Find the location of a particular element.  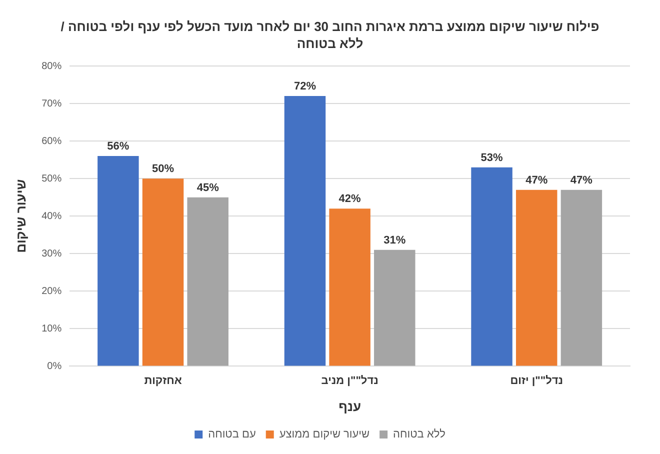

y-tick-label: 60% is located at coordinates (52, 141).